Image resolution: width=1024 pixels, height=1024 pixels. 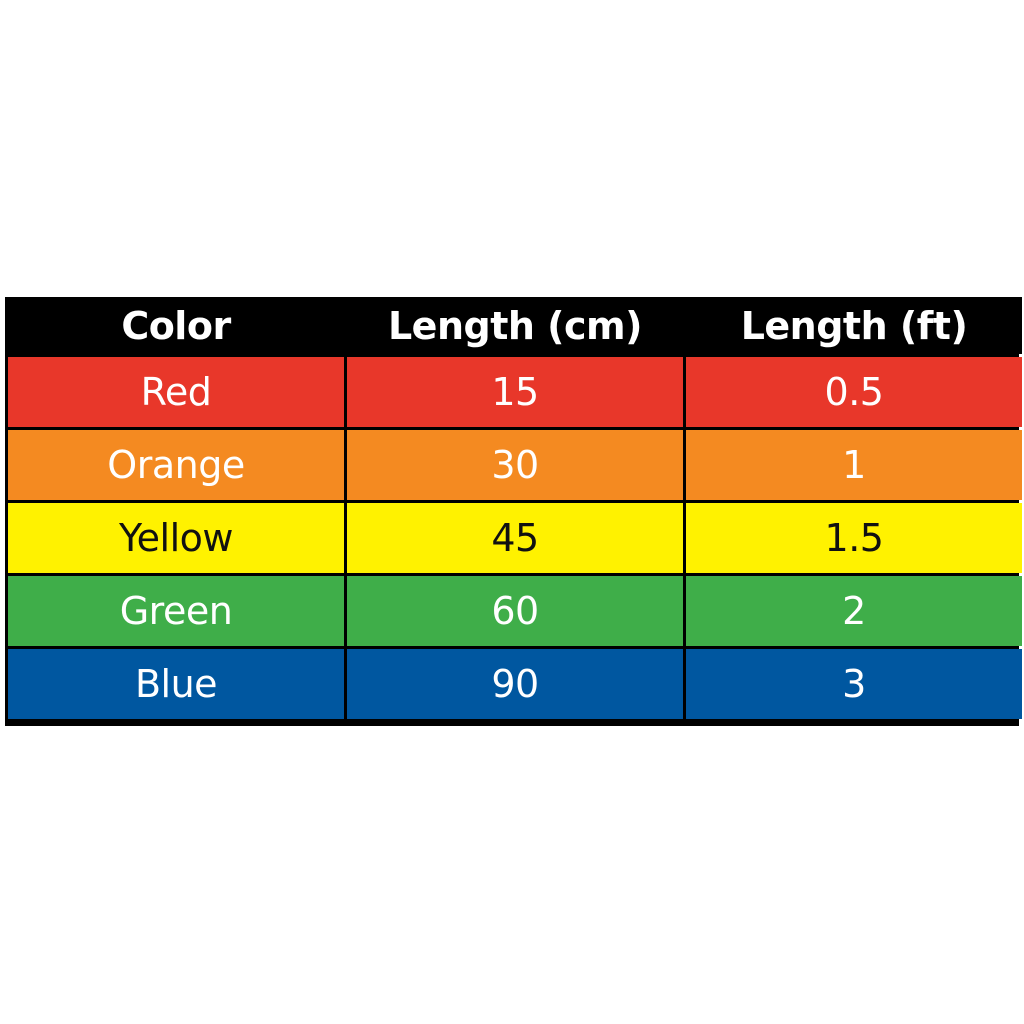 I want to click on cell-length-ft: 1, so click(x=854, y=465).